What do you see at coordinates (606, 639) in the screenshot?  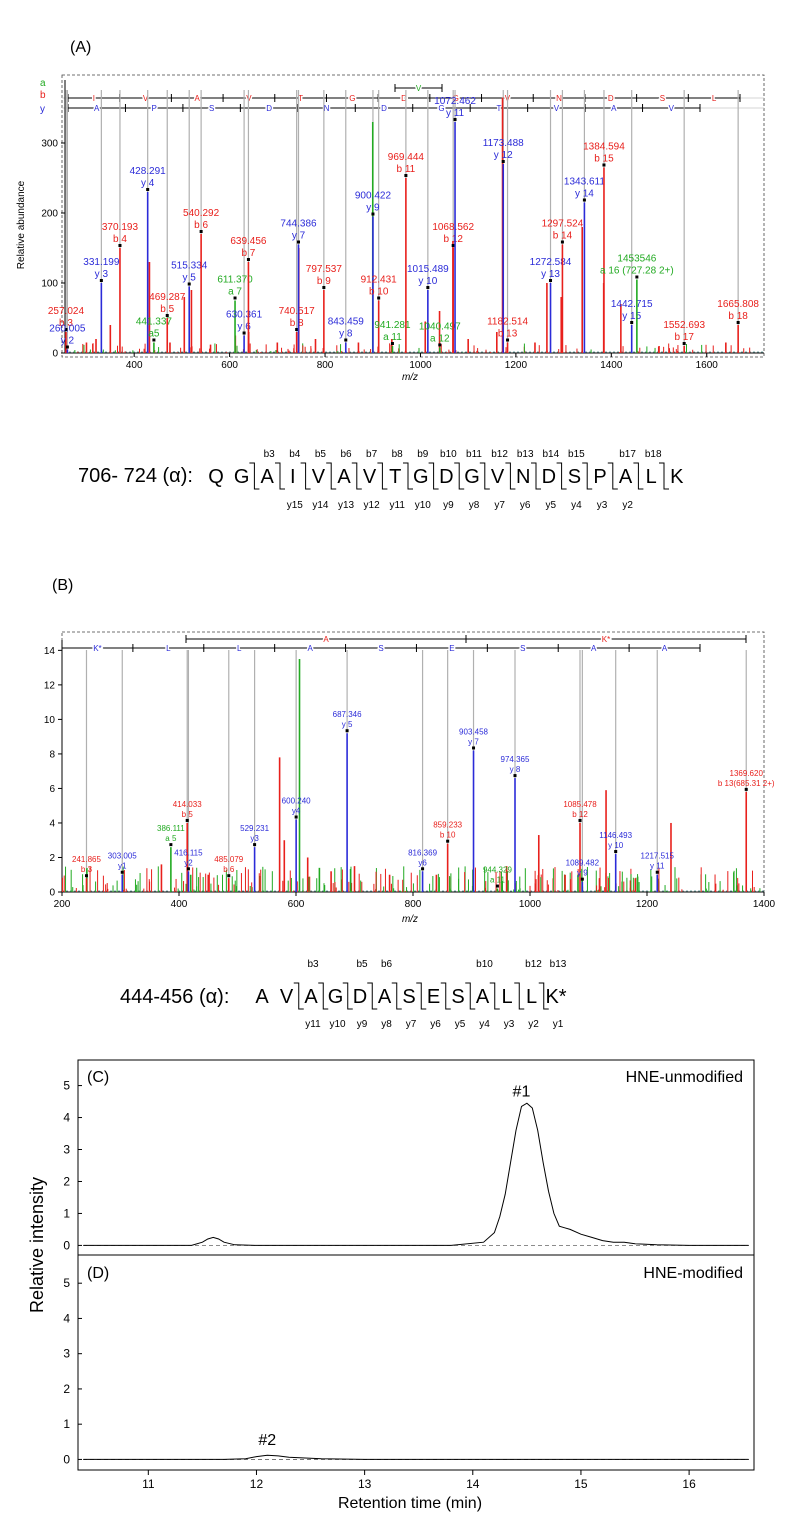 I see `ion-ladder-label: K*` at bounding box center [606, 639].